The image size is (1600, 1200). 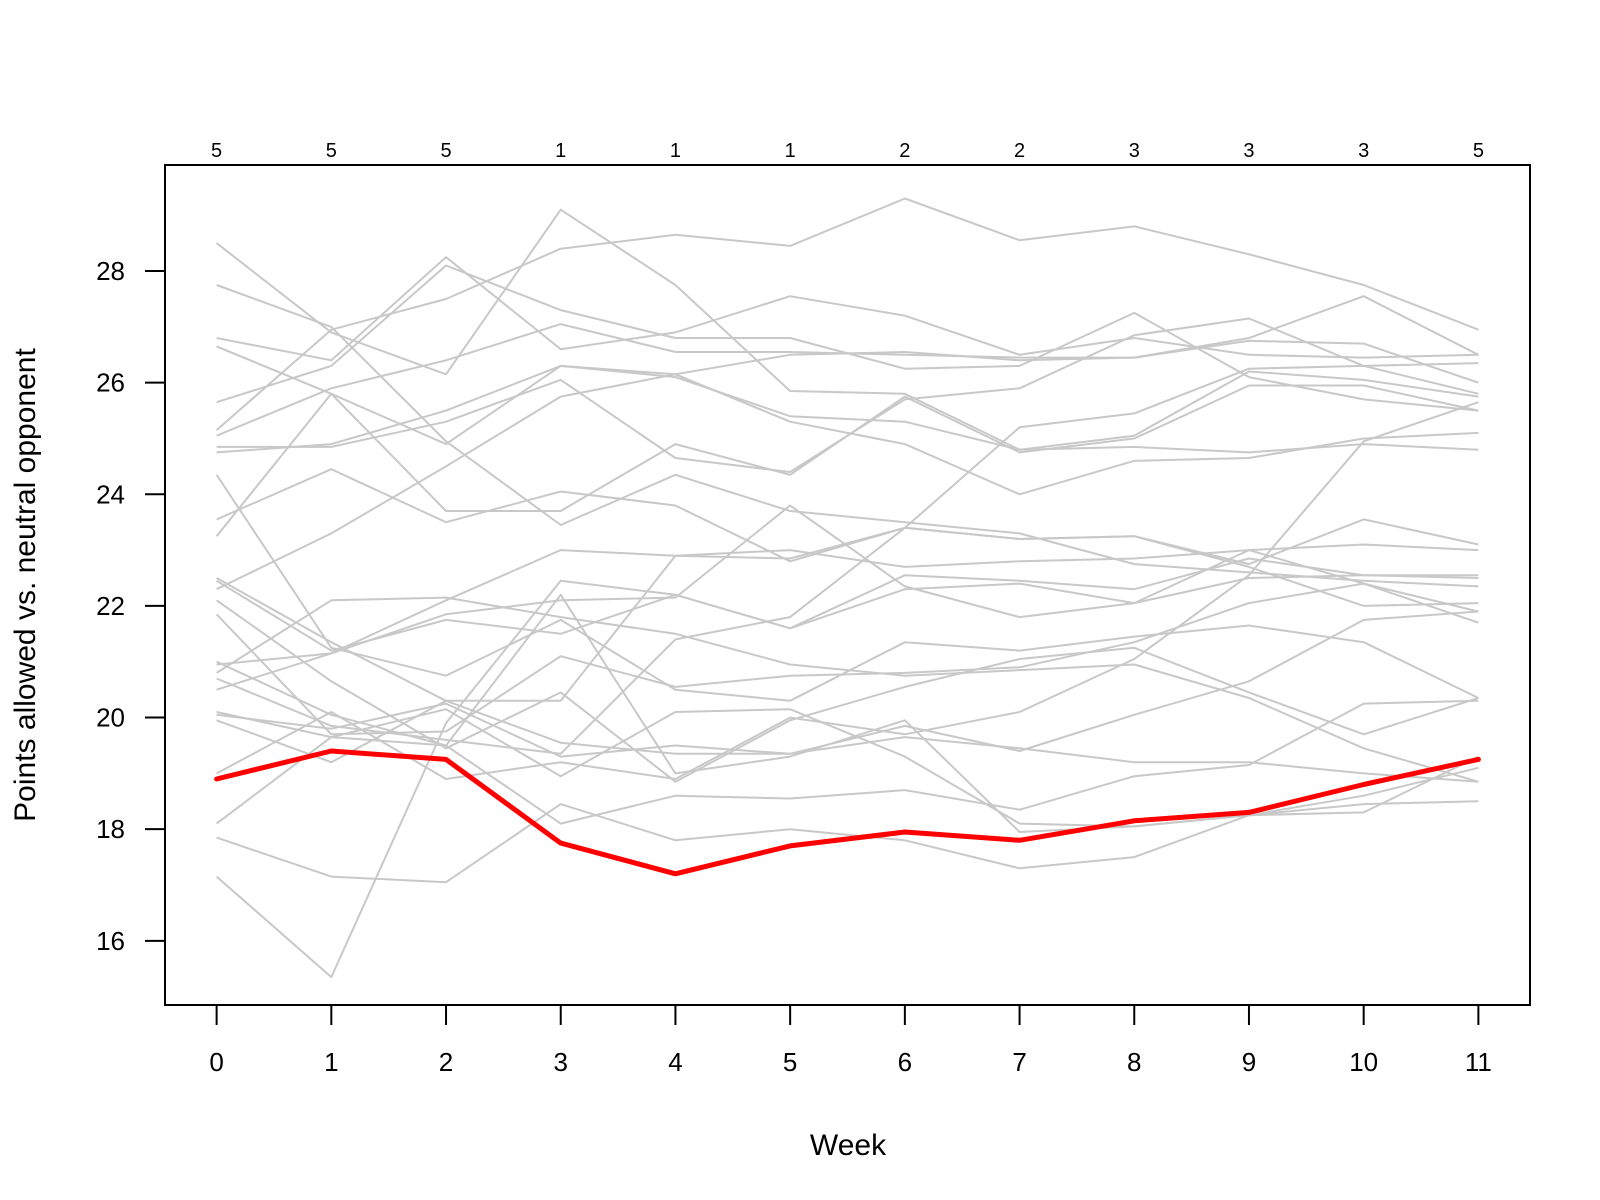 What do you see at coordinates (848, 1145) in the screenshot?
I see `x-axis-title: Week` at bounding box center [848, 1145].